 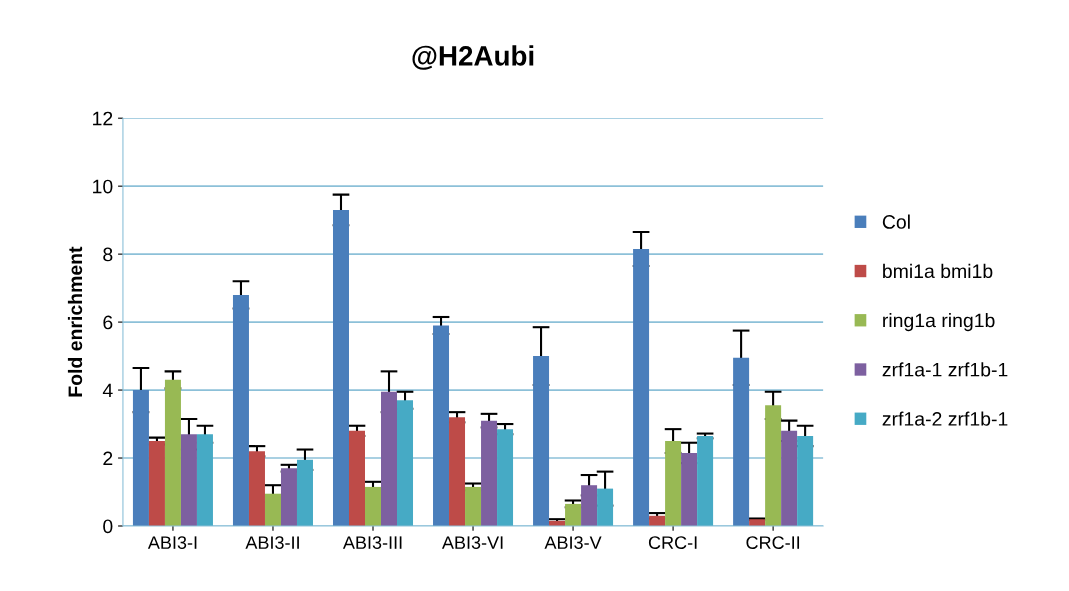 I want to click on legend-label: zrf1a-2 zrf1b-1, so click(x=945, y=418).